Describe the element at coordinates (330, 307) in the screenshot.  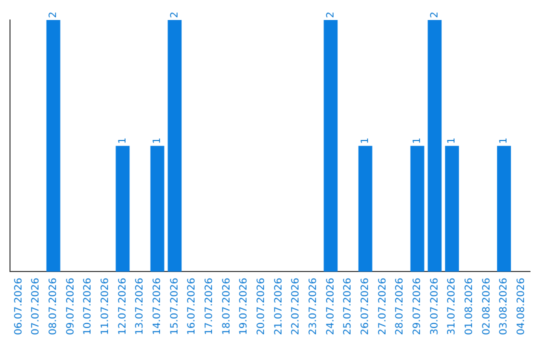
I see `x-tick-label: 24.07.2026` at that location.